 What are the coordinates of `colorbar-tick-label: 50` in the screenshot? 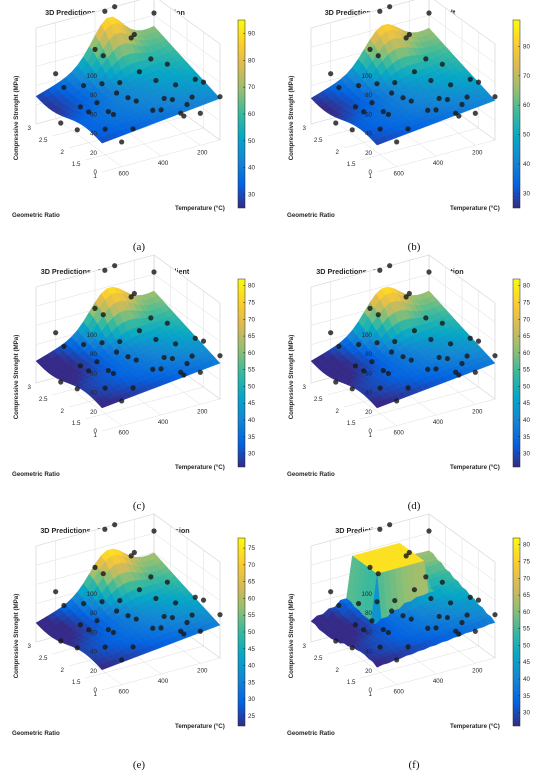 It's located at (251, 141).